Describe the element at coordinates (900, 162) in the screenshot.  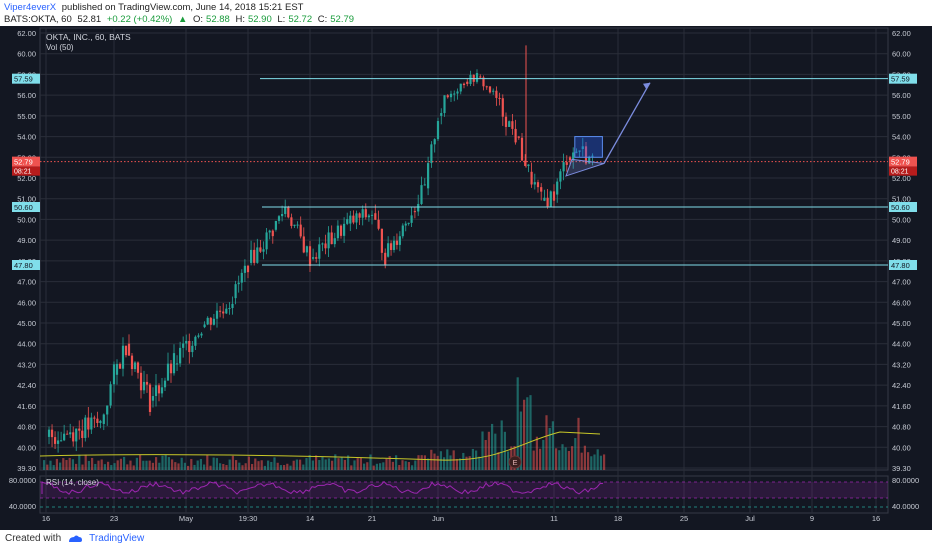
I see `current-price-label-right: 52.79` at that location.